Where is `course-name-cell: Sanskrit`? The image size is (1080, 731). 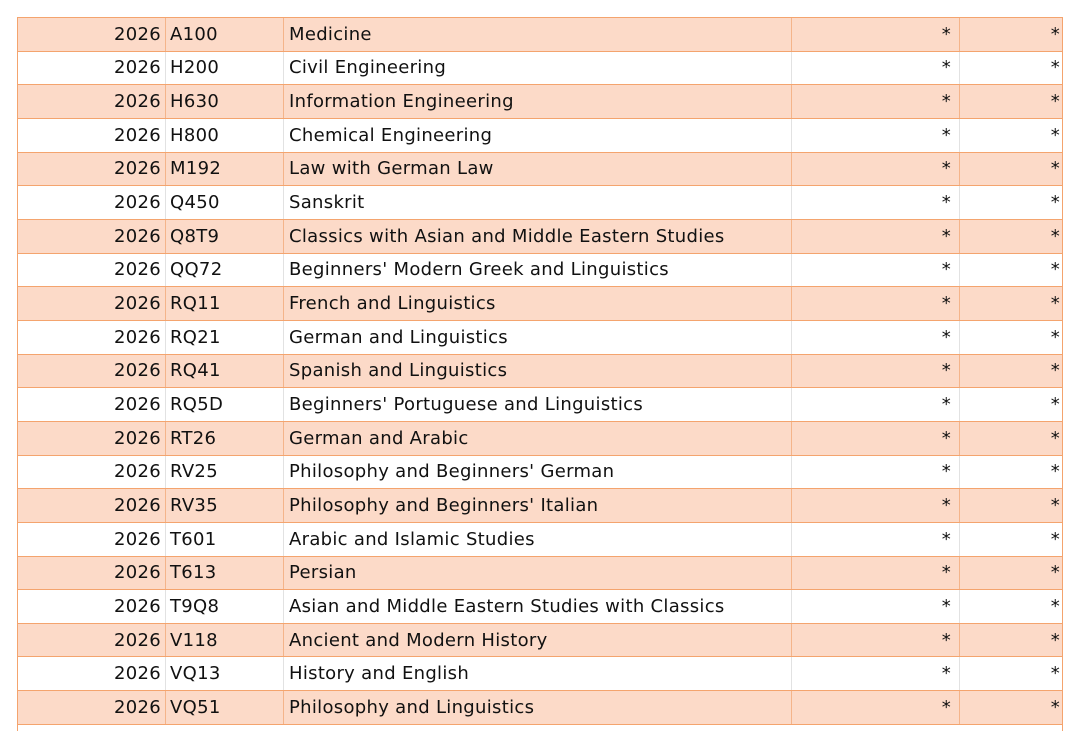 course-name-cell: Sanskrit is located at coordinates (537, 202).